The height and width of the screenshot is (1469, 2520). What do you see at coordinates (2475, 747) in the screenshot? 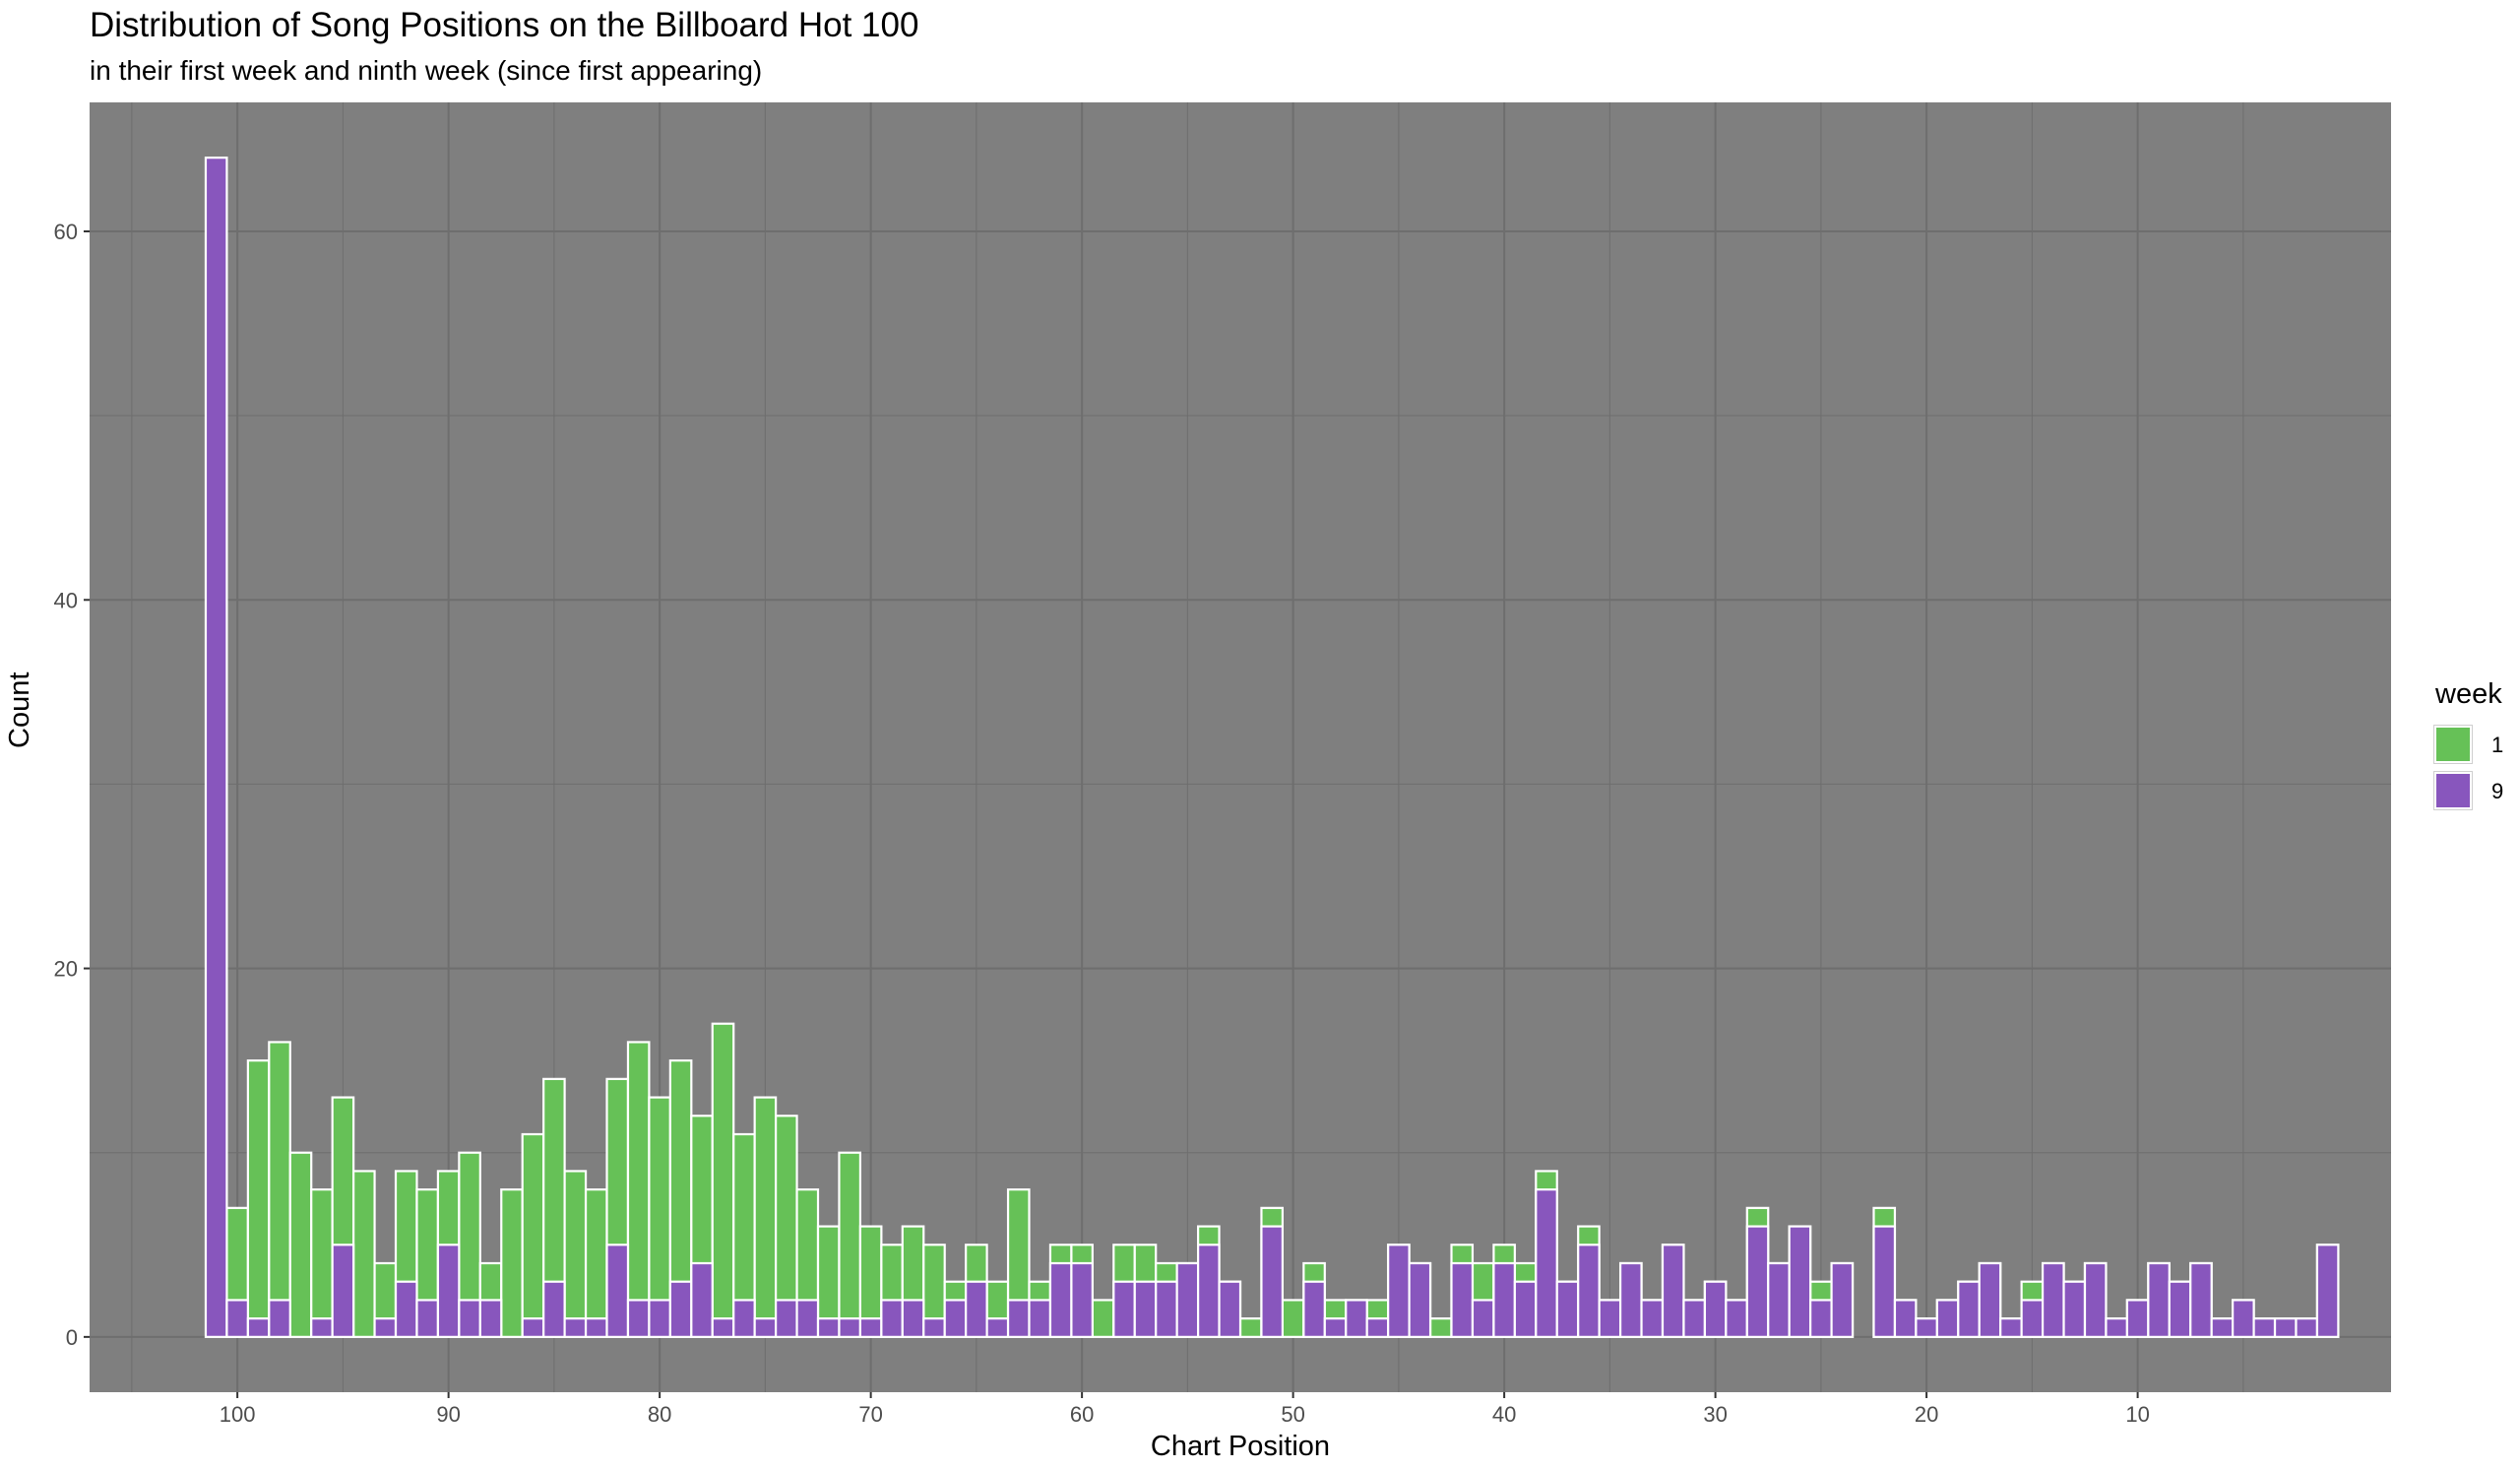
I see `legend-item-week-1: 1` at bounding box center [2475, 747].